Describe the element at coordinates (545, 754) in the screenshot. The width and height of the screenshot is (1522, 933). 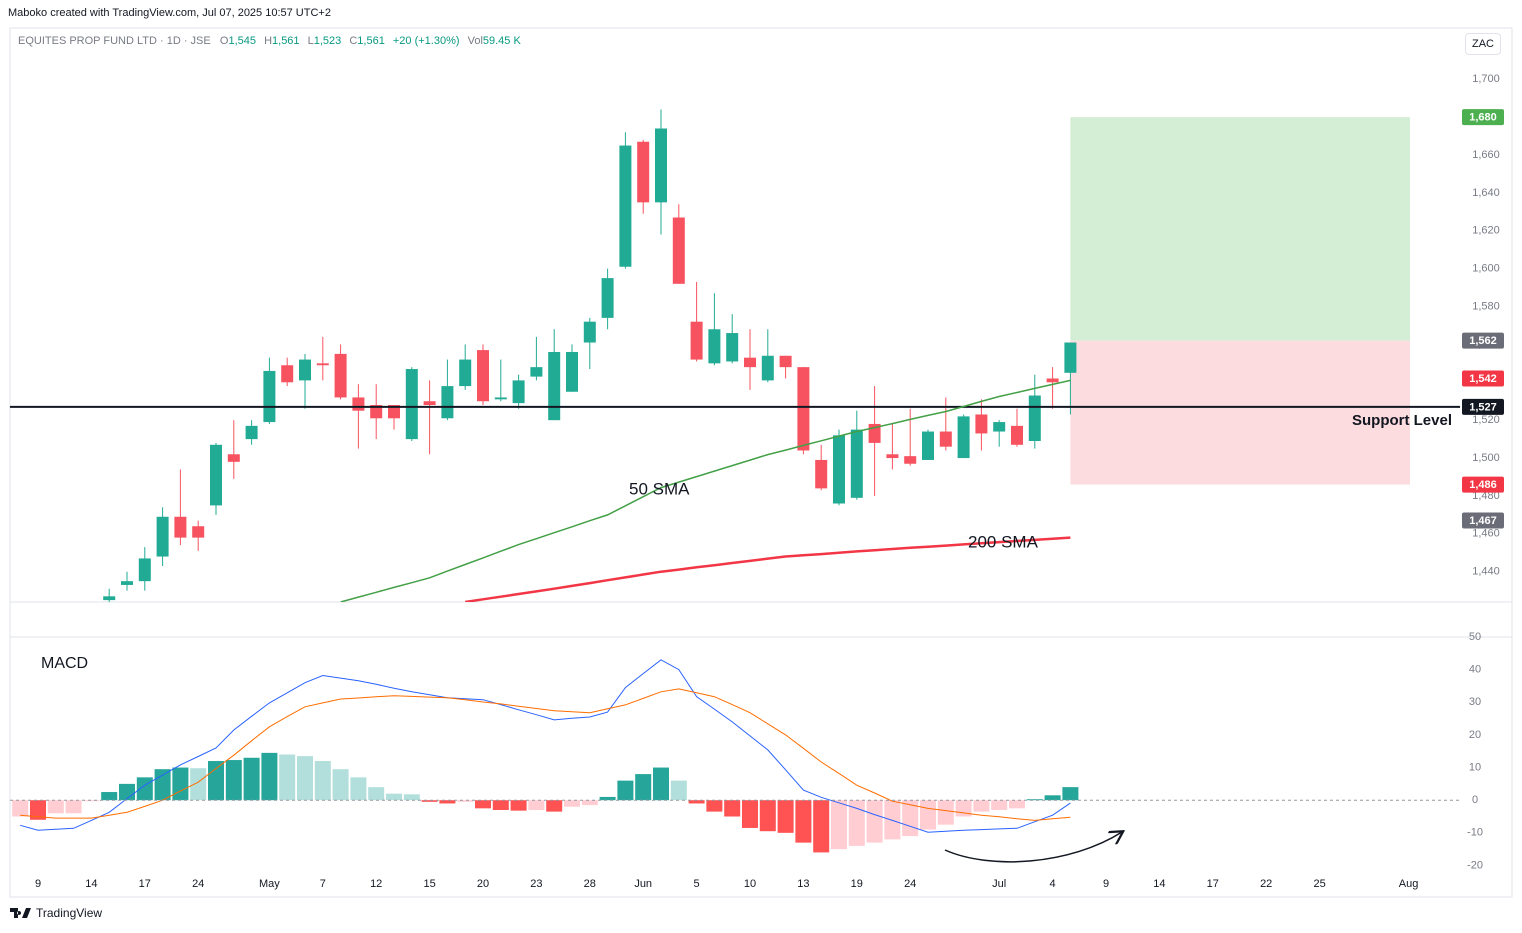
I see `macd-line` at that location.